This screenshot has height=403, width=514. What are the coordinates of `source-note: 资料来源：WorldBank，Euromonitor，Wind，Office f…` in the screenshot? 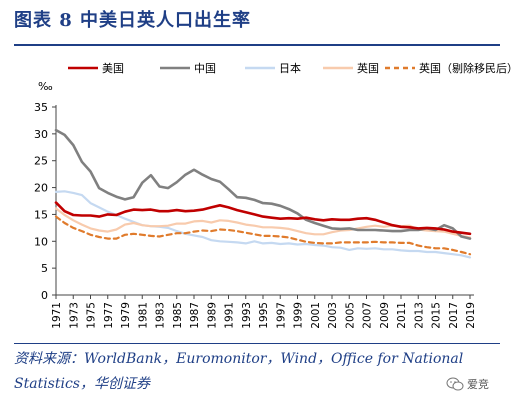 It's located at (239, 371).